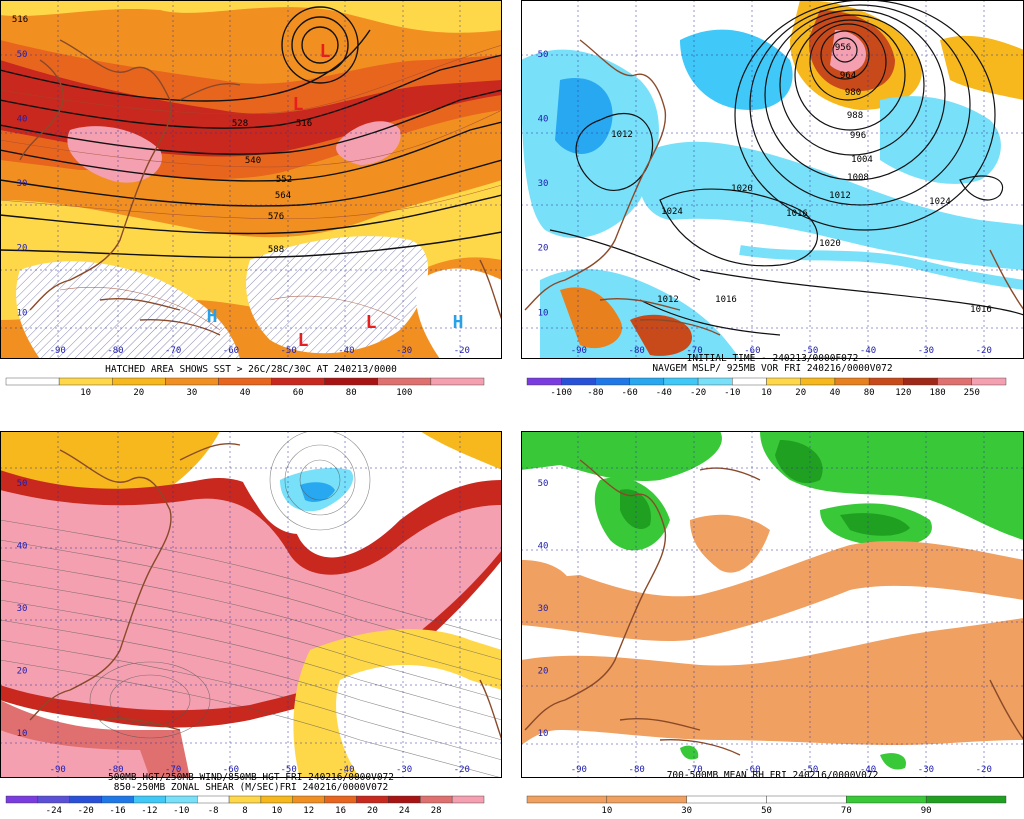 The height and width of the screenshot is (819, 1024). Describe the element at coordinates (85, 393) in the screenshot. I see `colorbar-label-10: 10` at that location.